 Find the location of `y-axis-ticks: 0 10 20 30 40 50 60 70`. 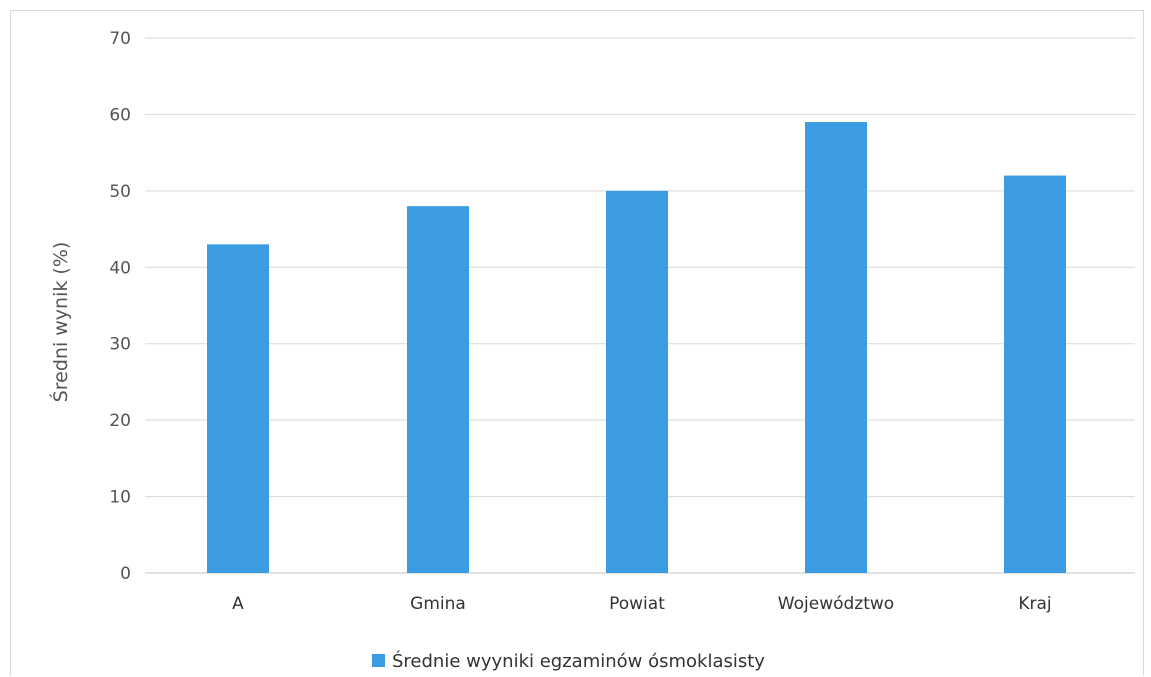

y-axis-ticks: 0 10 20 30 40 50 60 70 is located at coordinates (120, 306).